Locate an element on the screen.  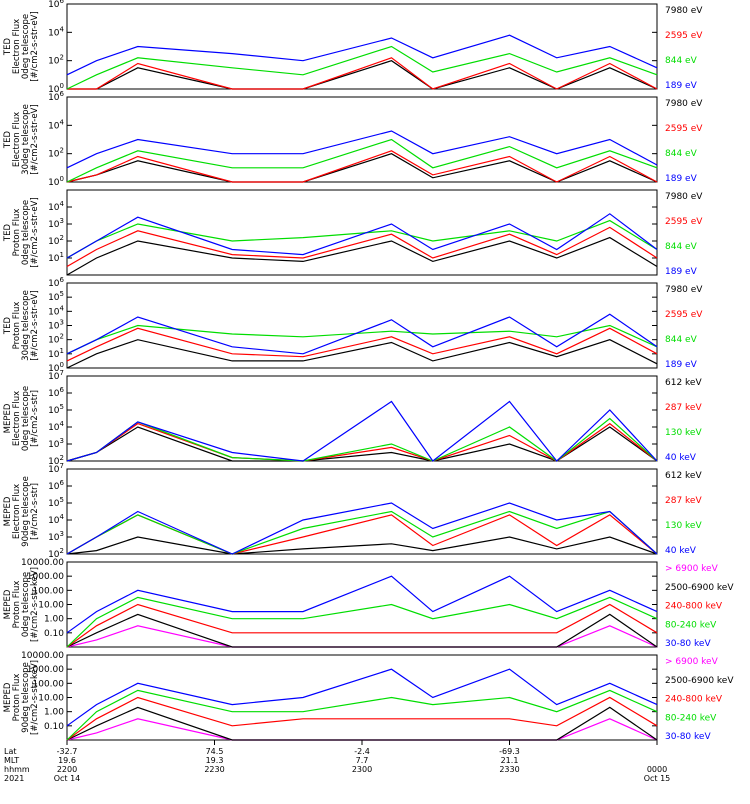
y-axis-label-3-4: [#/cm2-s-str-eV] is located at coordinates (35, 232).